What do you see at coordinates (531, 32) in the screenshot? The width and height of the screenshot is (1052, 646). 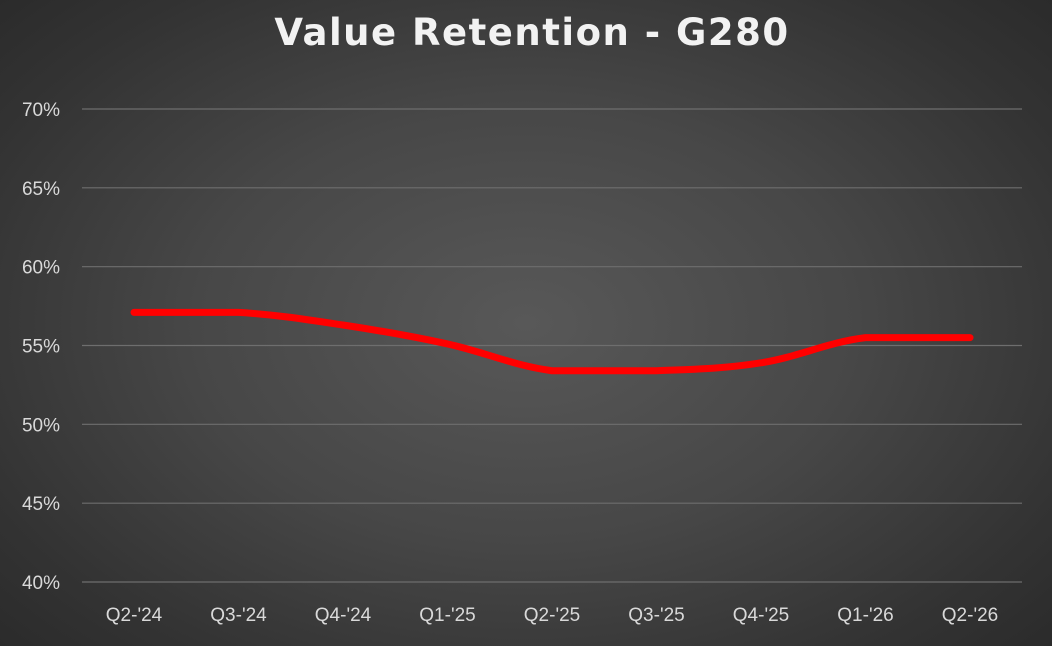 I see `chart-title: Value Retention - G280` at bounding box center [531, 32].